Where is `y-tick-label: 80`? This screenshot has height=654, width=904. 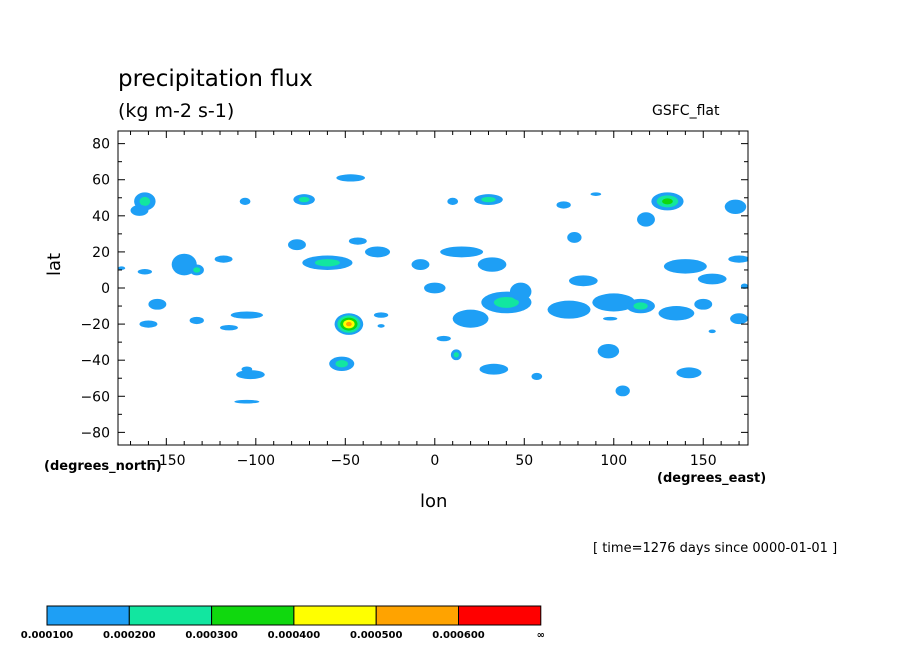 y-tick-label: 80 is located at coordinates (101, 145).